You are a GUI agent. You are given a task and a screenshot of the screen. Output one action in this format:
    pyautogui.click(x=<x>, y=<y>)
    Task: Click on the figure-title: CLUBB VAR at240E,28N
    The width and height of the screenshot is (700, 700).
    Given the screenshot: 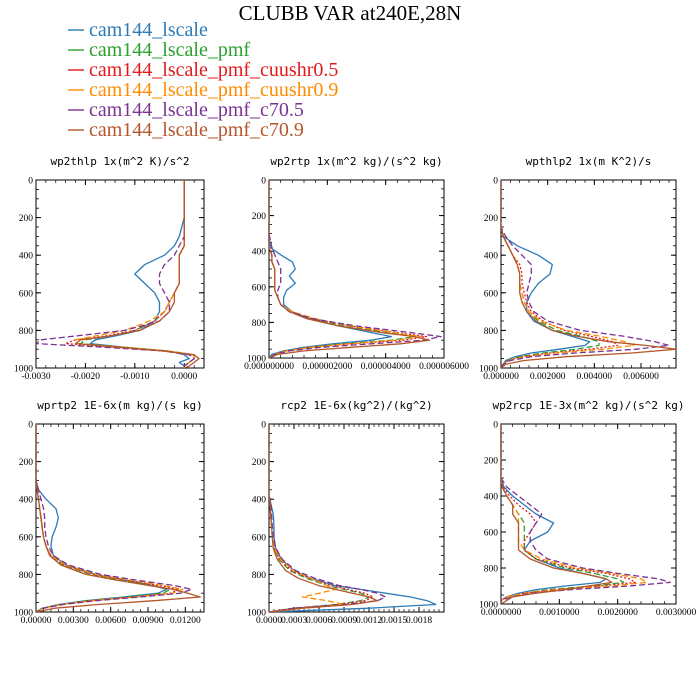 What is the action you would take?
    pyautogui.click(x=350, y=13)
    